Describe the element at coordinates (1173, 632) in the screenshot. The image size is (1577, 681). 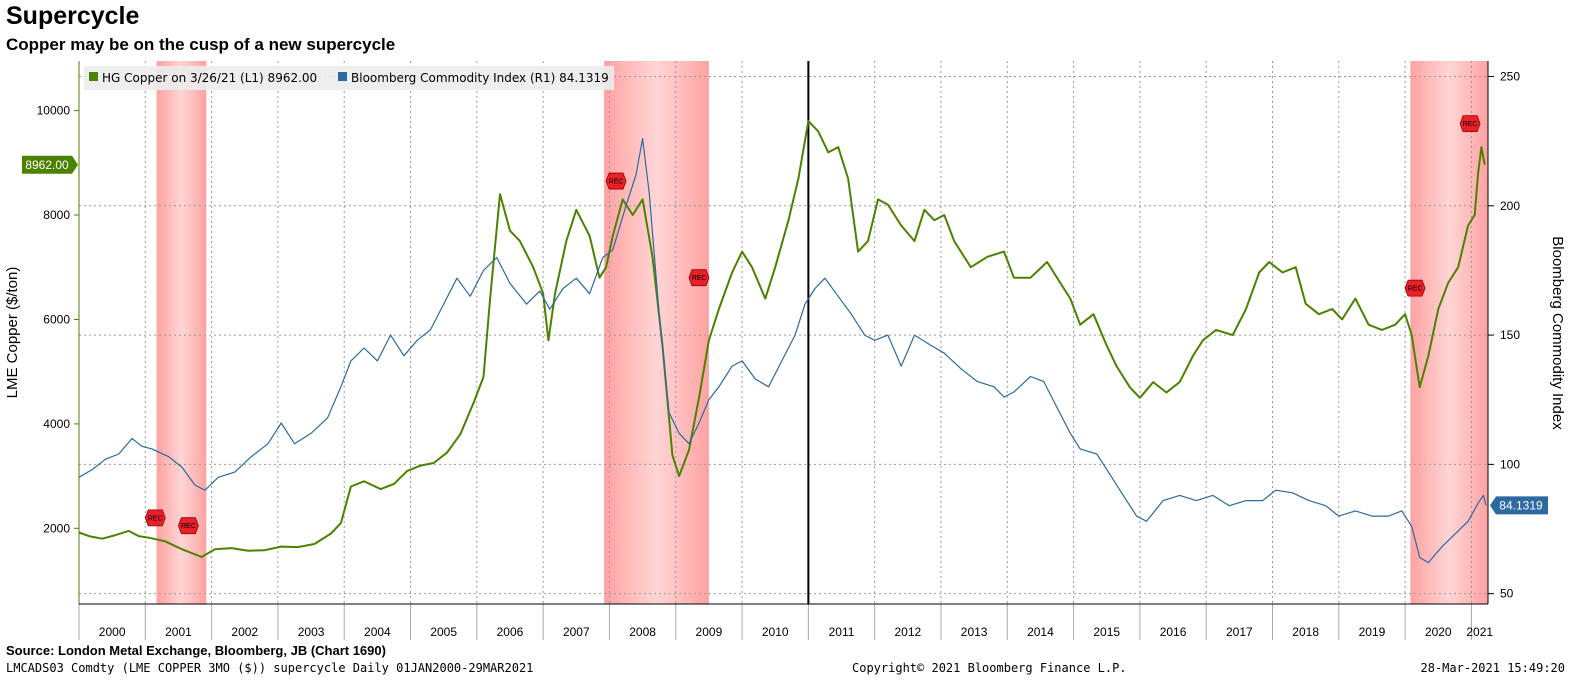
I see `x-tick-label-2016: 2016` at that location.